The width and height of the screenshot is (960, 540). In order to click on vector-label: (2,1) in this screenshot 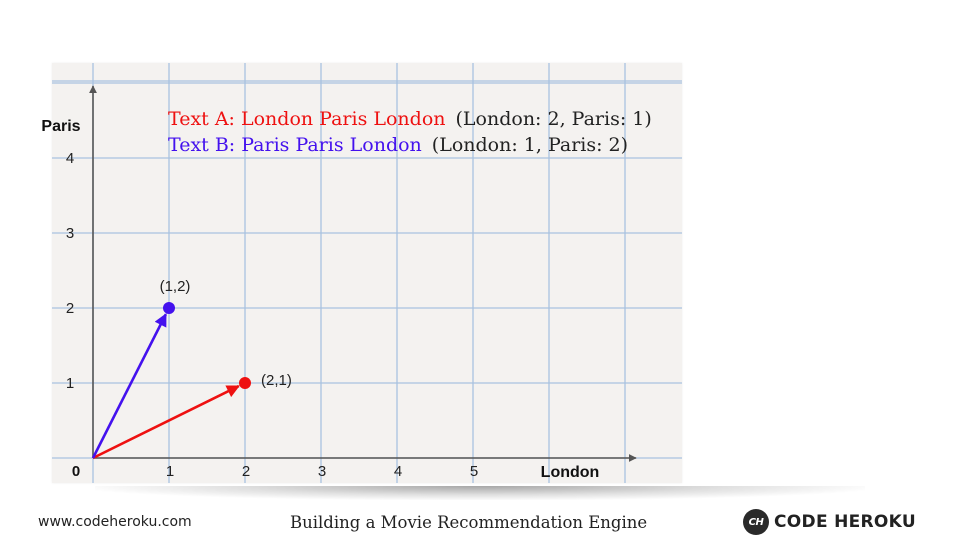, I will do `click(276, 380)`.